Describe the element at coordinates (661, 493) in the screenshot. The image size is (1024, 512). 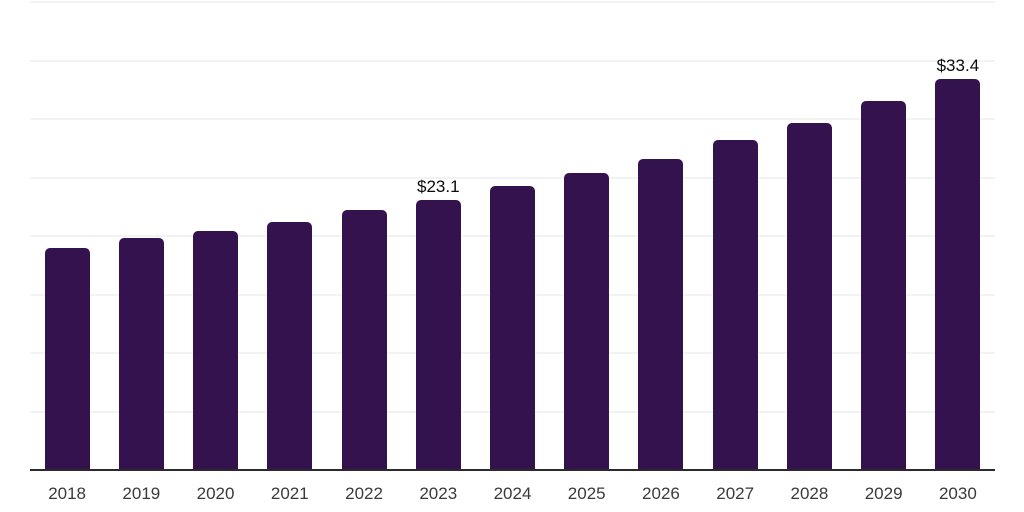
I see `x-tick-label-2026: 2026` at that location.